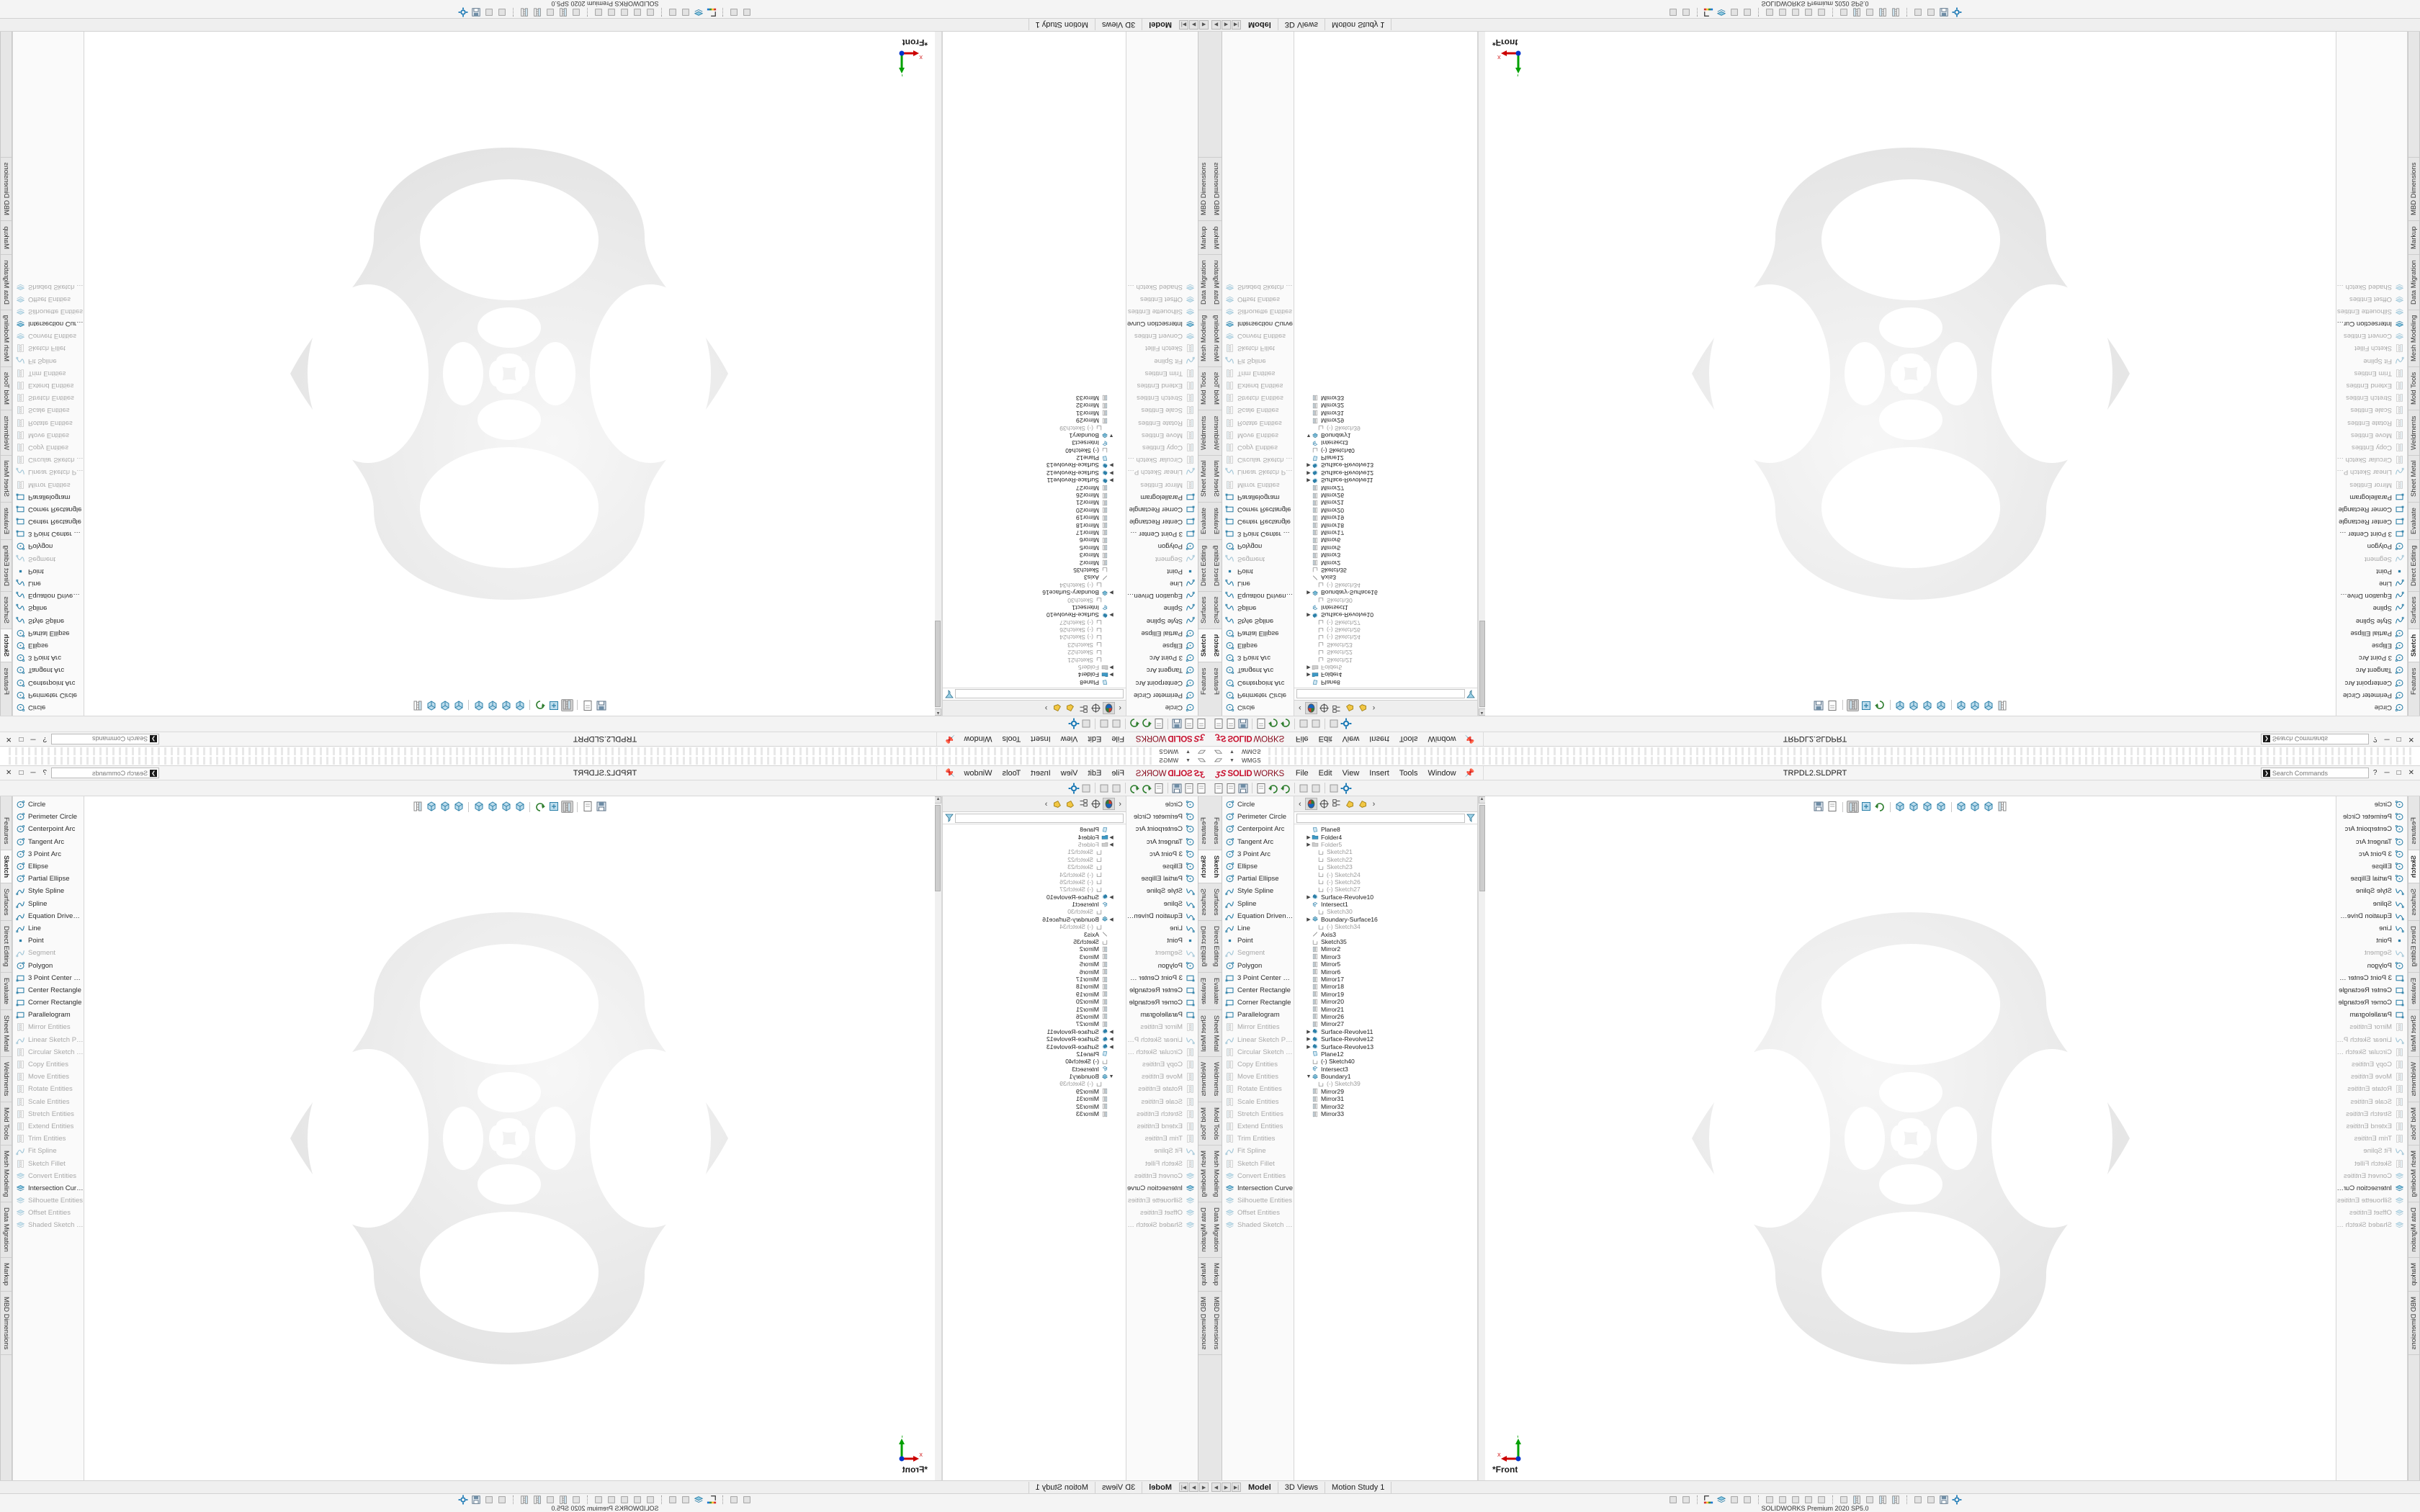 The image size is (2420, 1512). Describe the element at coordinates (1204, 1124) in the screenshot. I see `cm-tab-mold-tools: Mold Tools` at that location.